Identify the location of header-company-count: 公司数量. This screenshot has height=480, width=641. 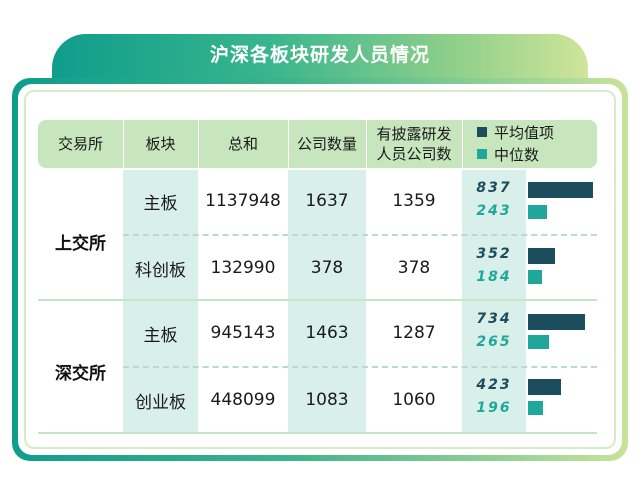
(326, 144).